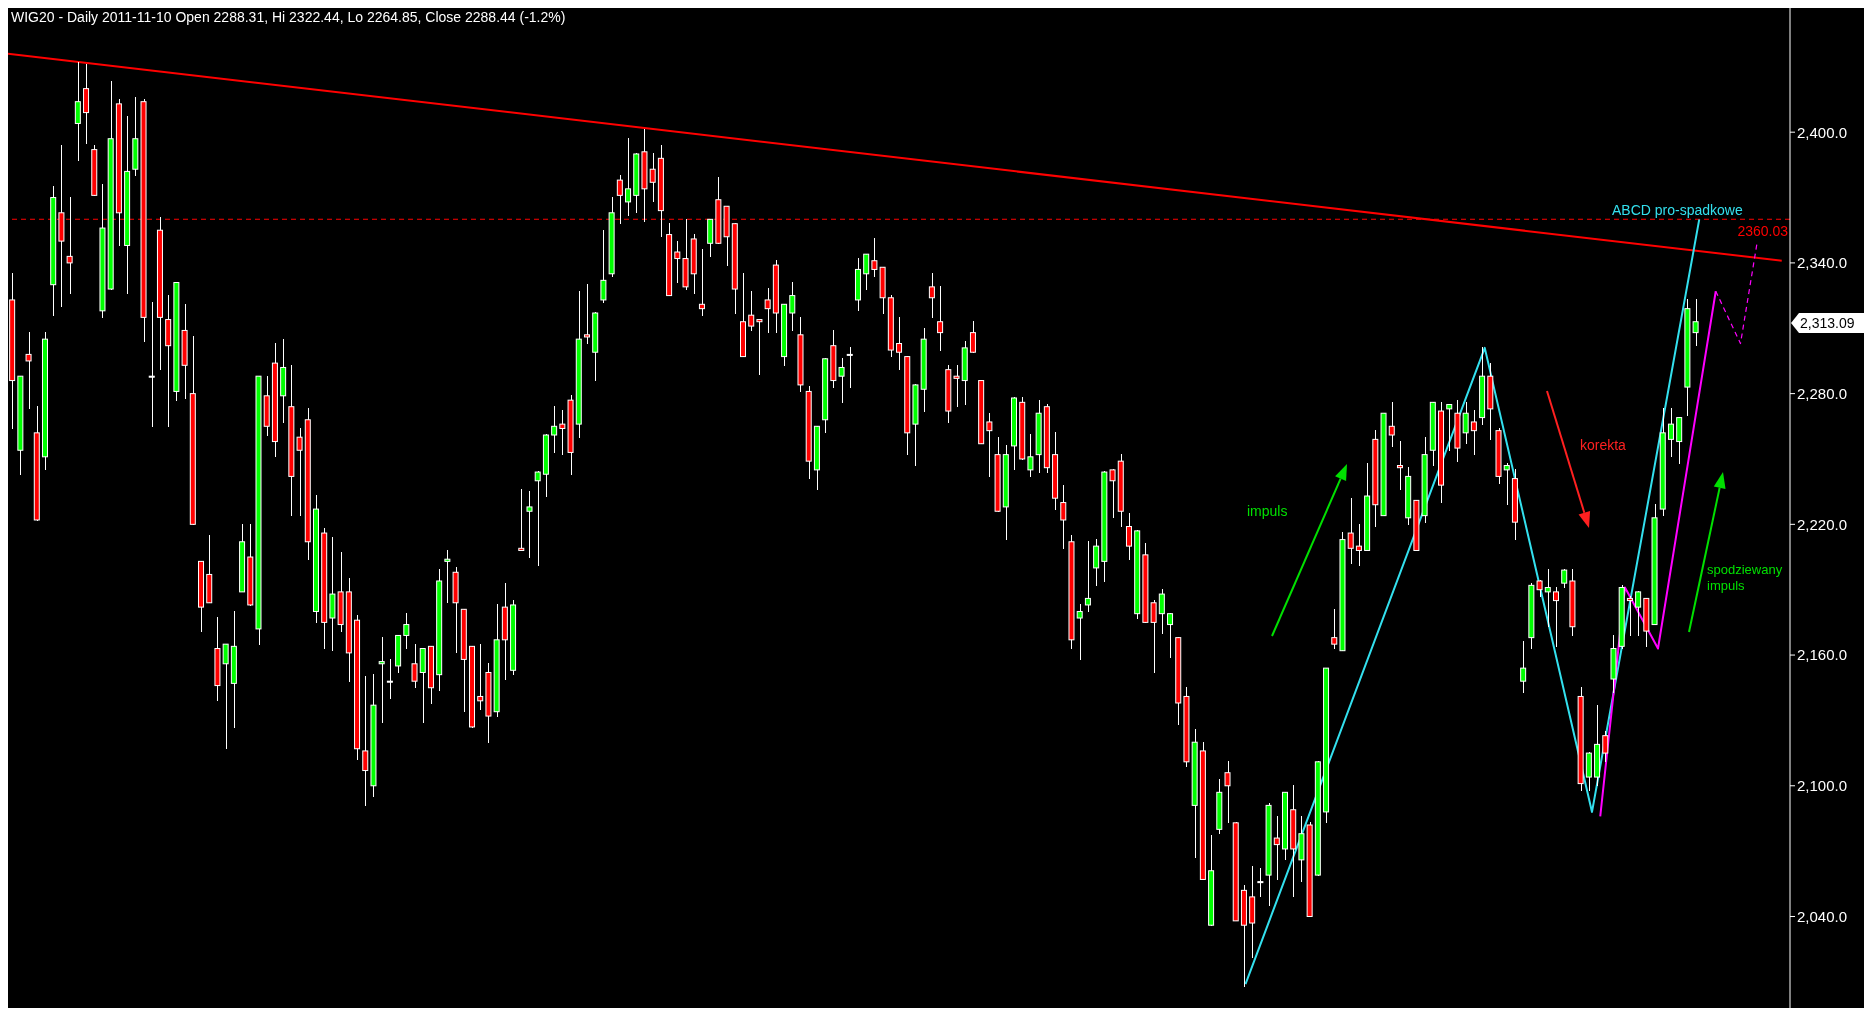 The height and width of the screenshot is (1016, 1865). What do you see at coordinates (1822, 655) in the screenshot?
I see `y-tick-label: 2,160.0` at bounding box center [1822, 655].